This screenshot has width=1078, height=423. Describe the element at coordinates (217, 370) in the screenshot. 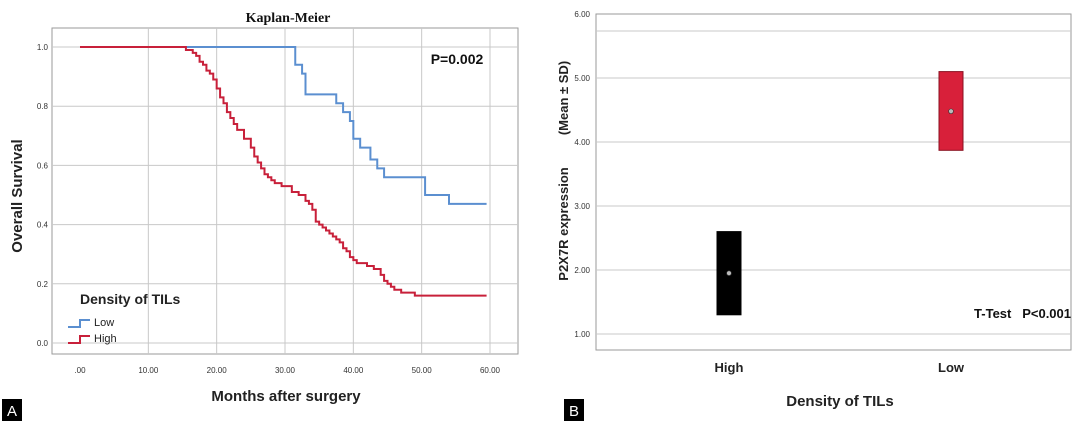

I see `km-x-tick-label: 20.00` at that location.